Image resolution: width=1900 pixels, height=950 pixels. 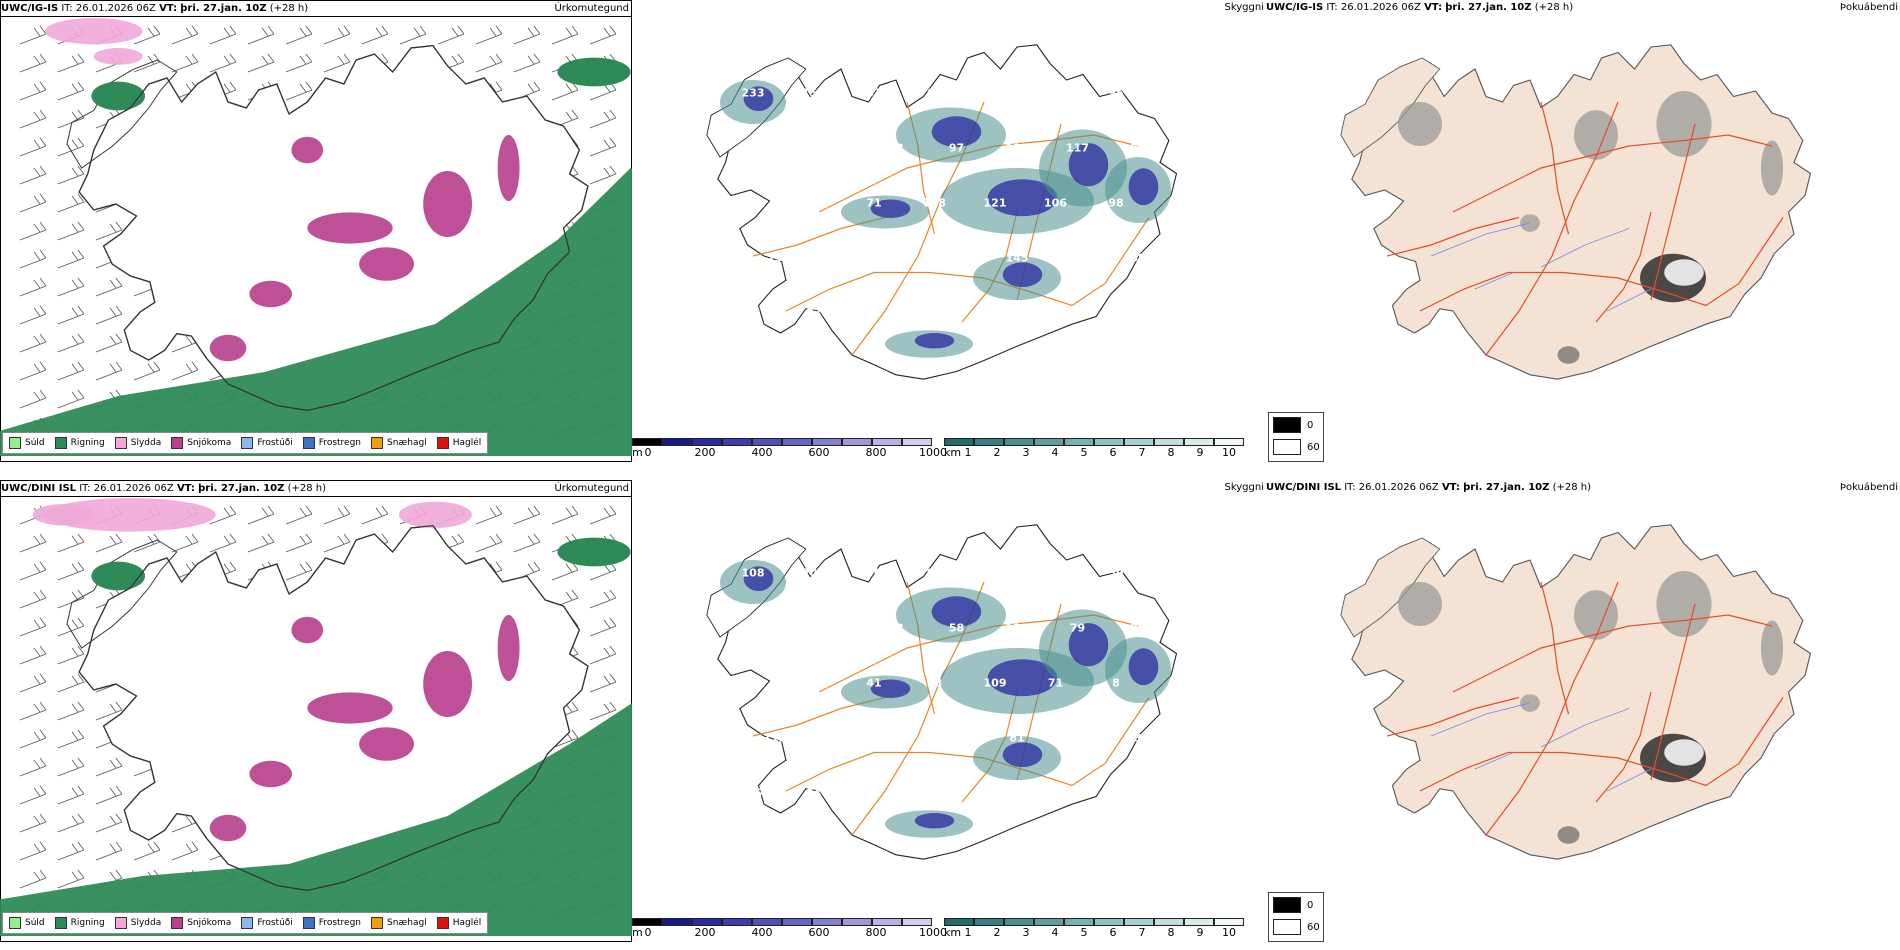 I want to click on visibility-value: 92, so click(x=895, y=628).